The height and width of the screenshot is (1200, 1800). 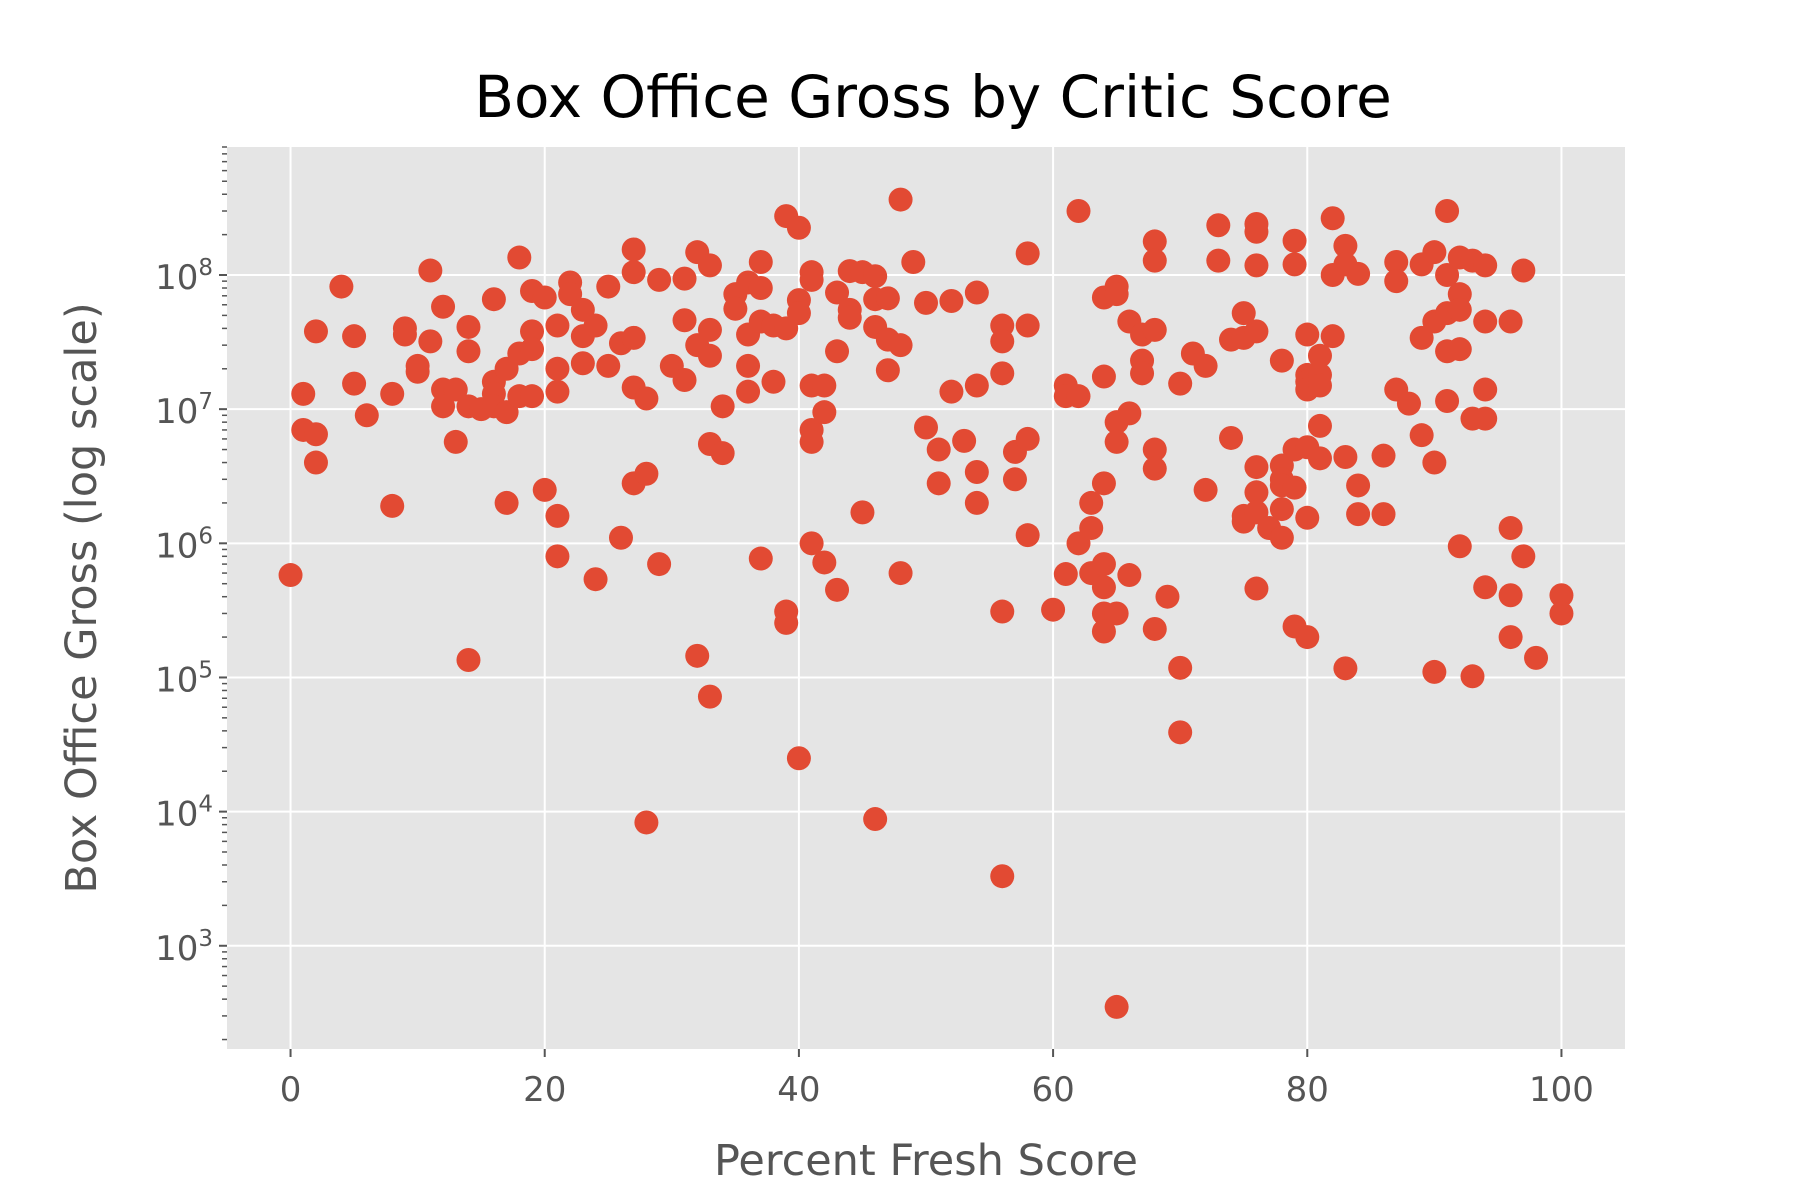 I want to click on x-tick-label: 20, so click(x=544, y=1090).